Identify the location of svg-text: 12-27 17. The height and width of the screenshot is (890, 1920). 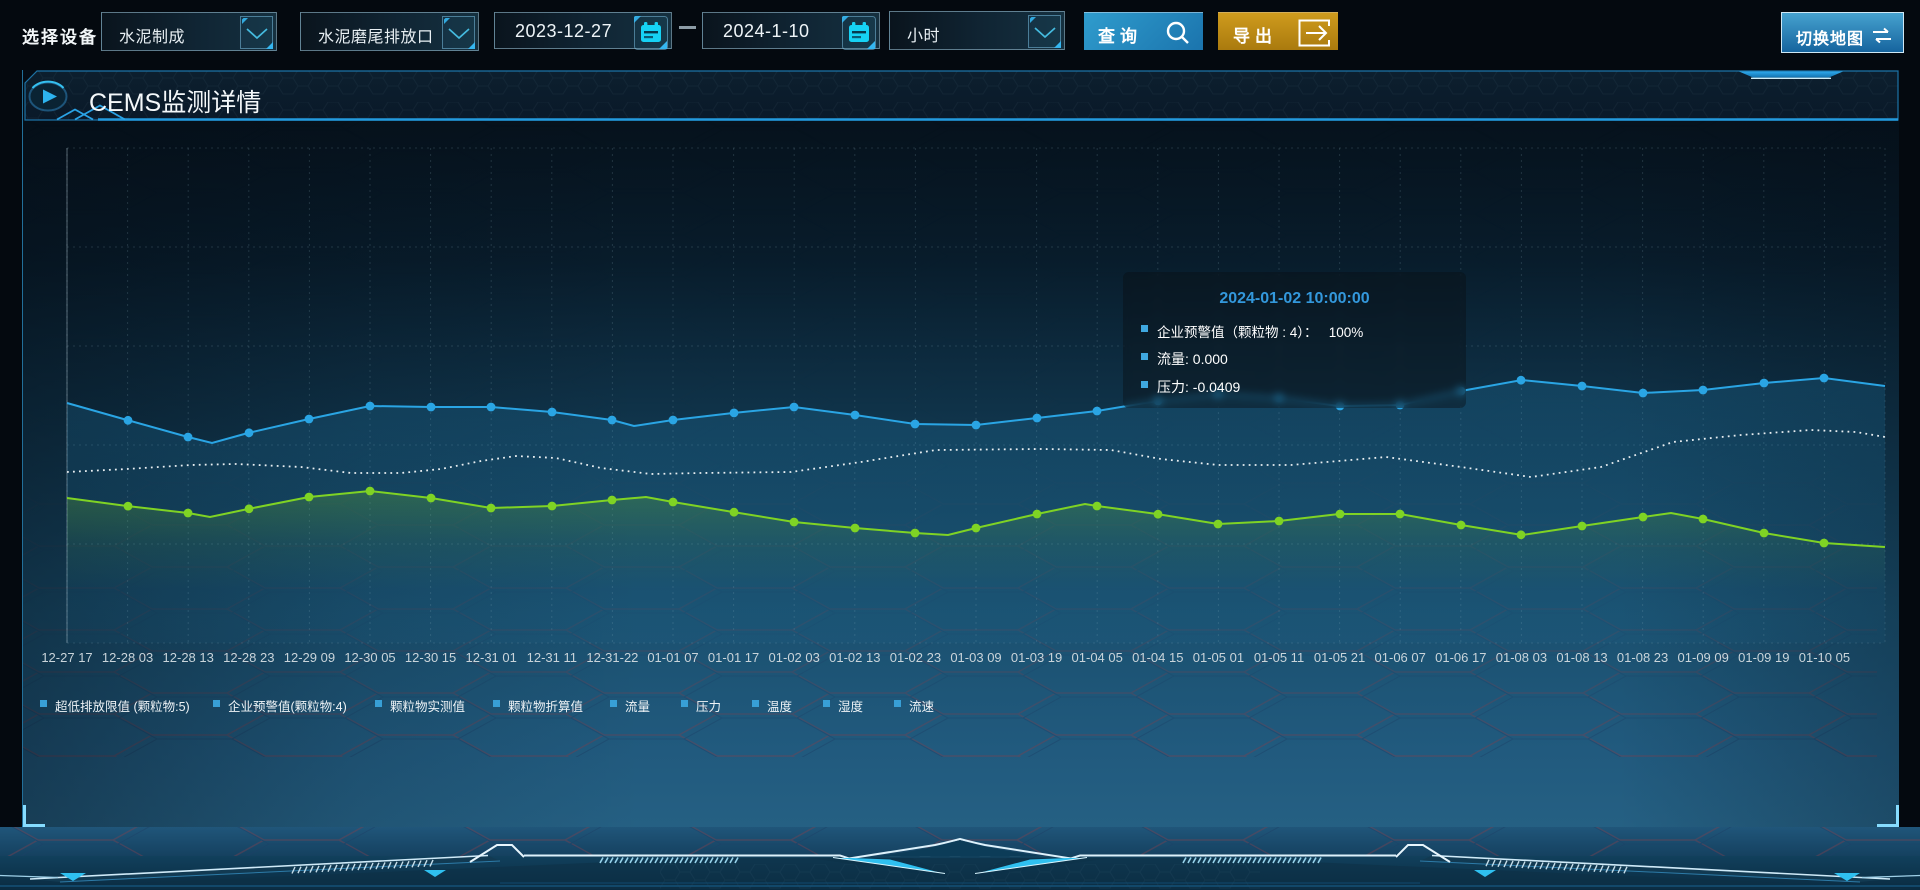
(66, 657).